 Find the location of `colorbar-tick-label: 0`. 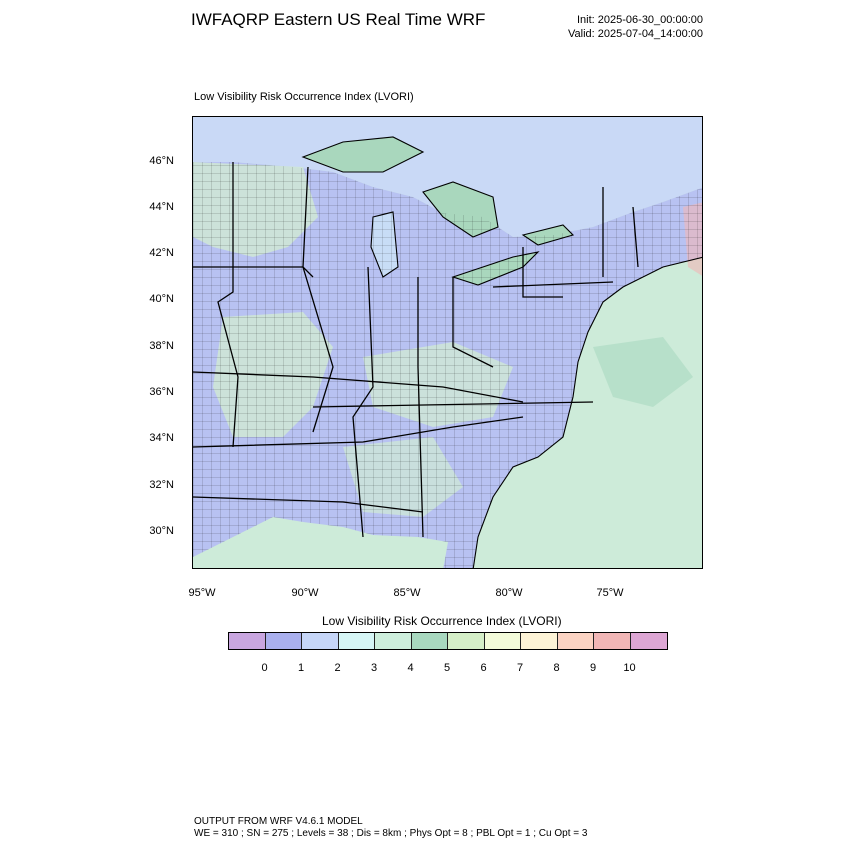

colorbar-tick-label: 0 is located at coordinates (264, 668).